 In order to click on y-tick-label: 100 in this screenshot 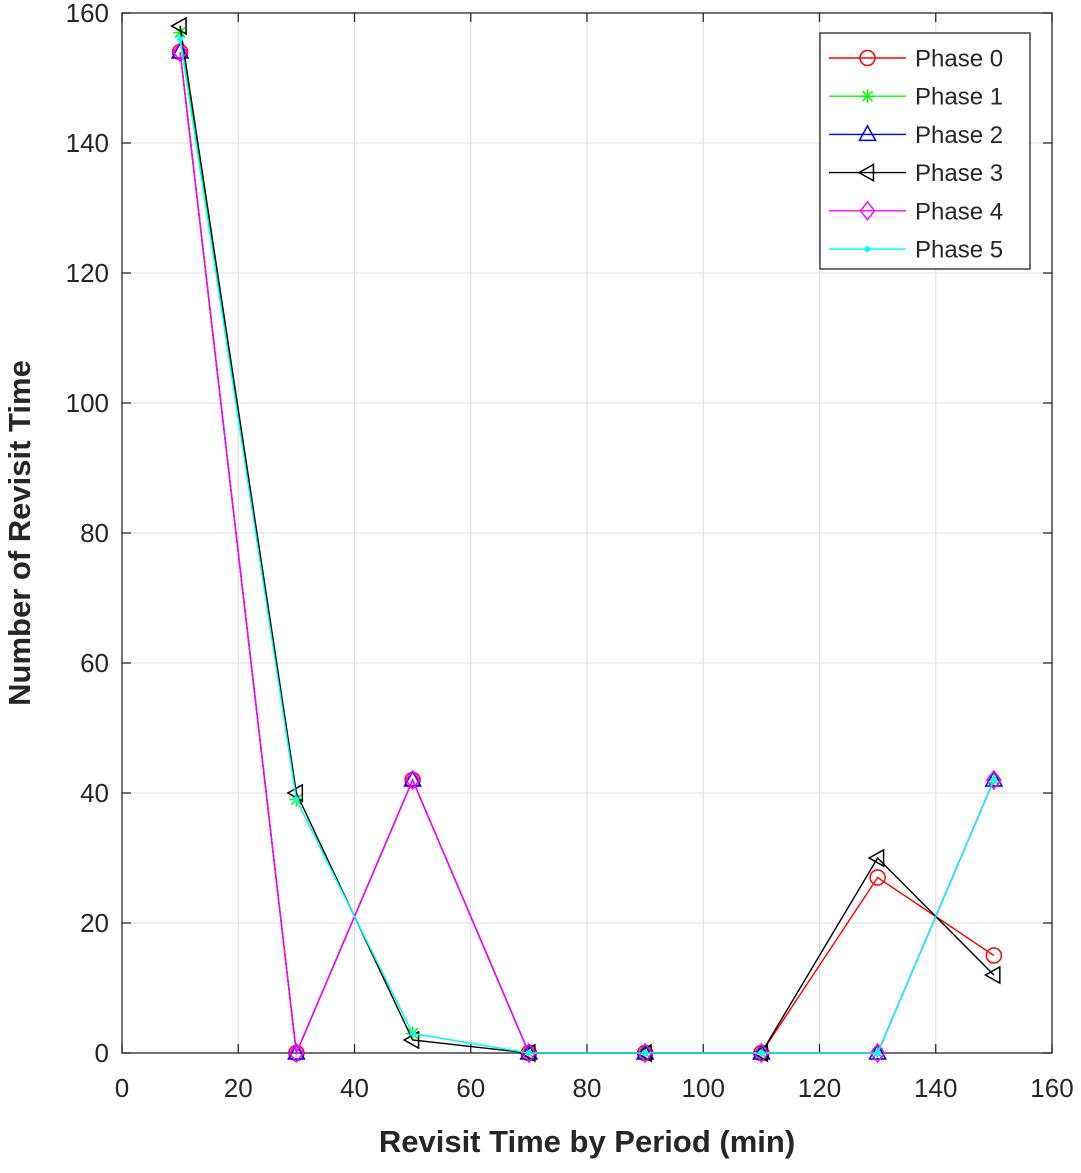, I will do `click(87, 403)`.